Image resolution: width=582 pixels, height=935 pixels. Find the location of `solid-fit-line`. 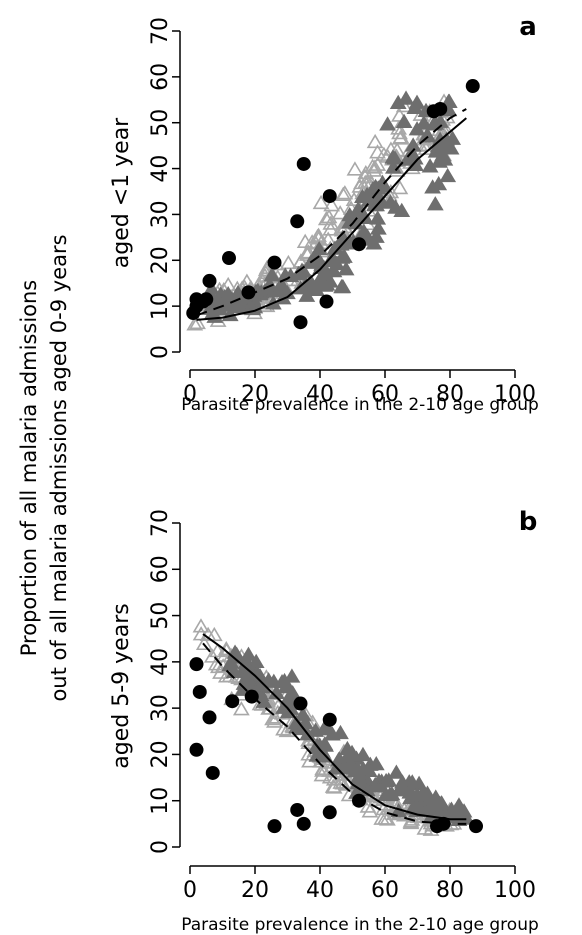

solid-fit-line is located at coordinates (334, 727).